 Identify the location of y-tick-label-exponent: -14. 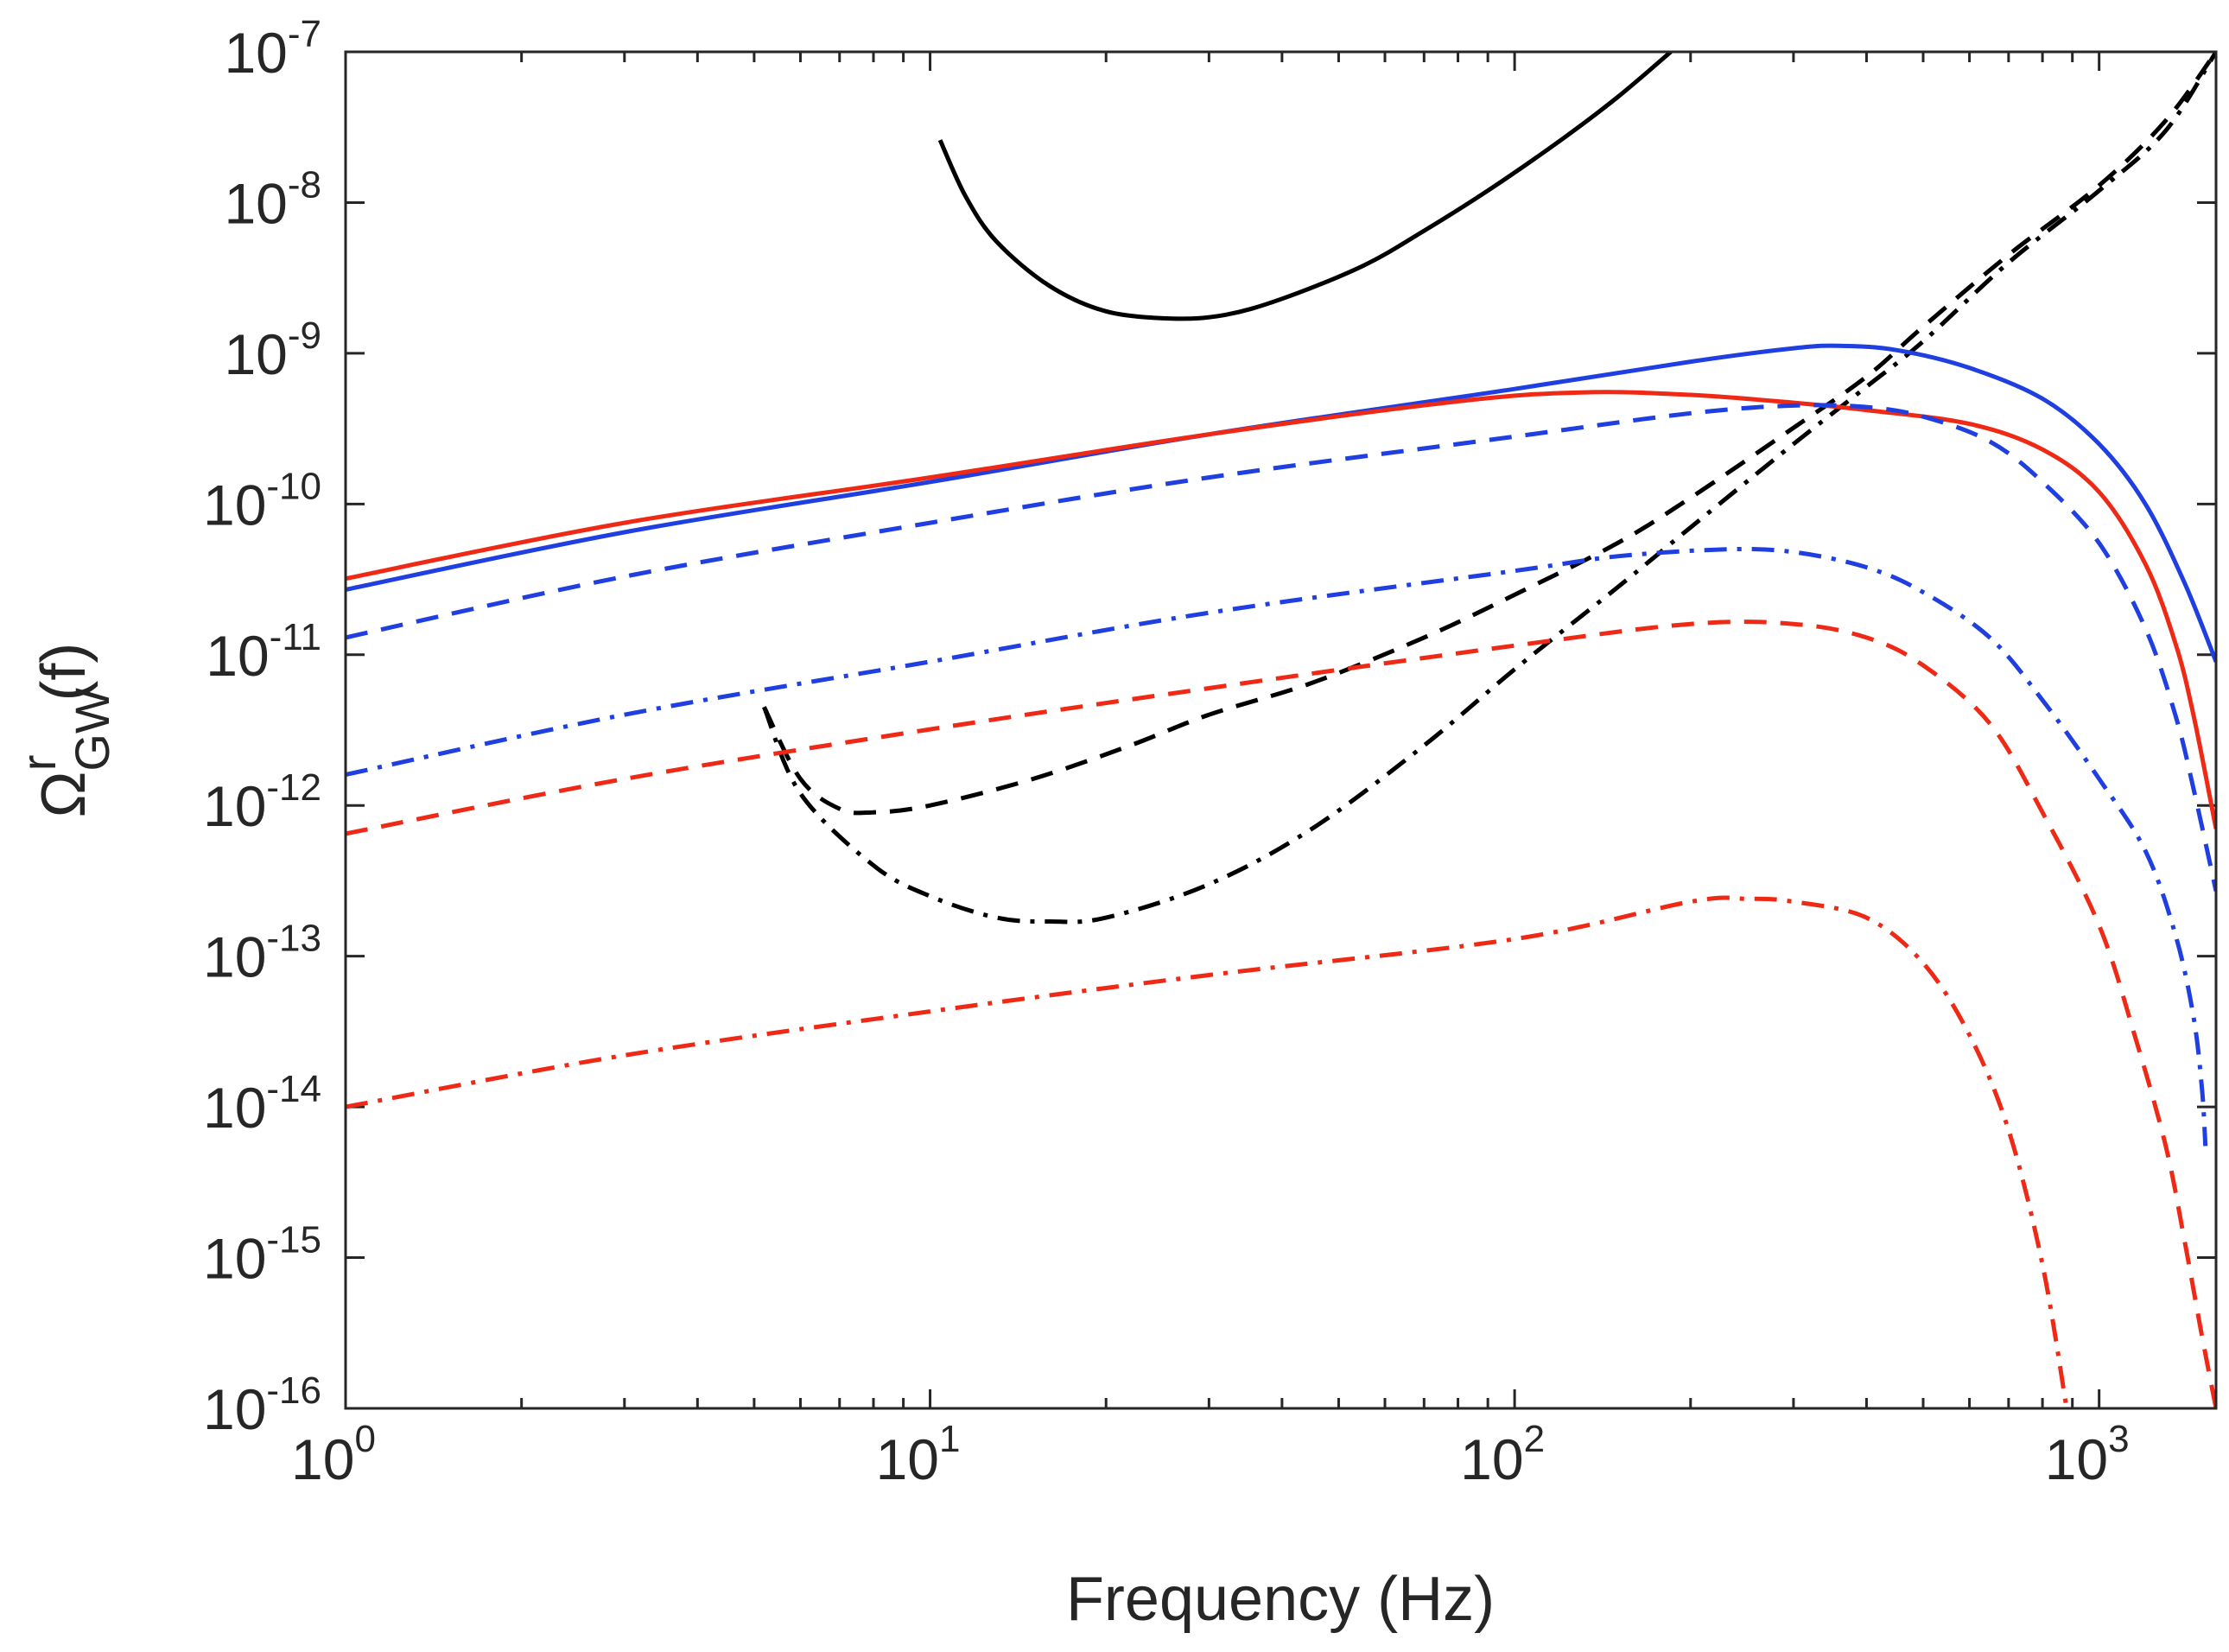
(294, 1089).